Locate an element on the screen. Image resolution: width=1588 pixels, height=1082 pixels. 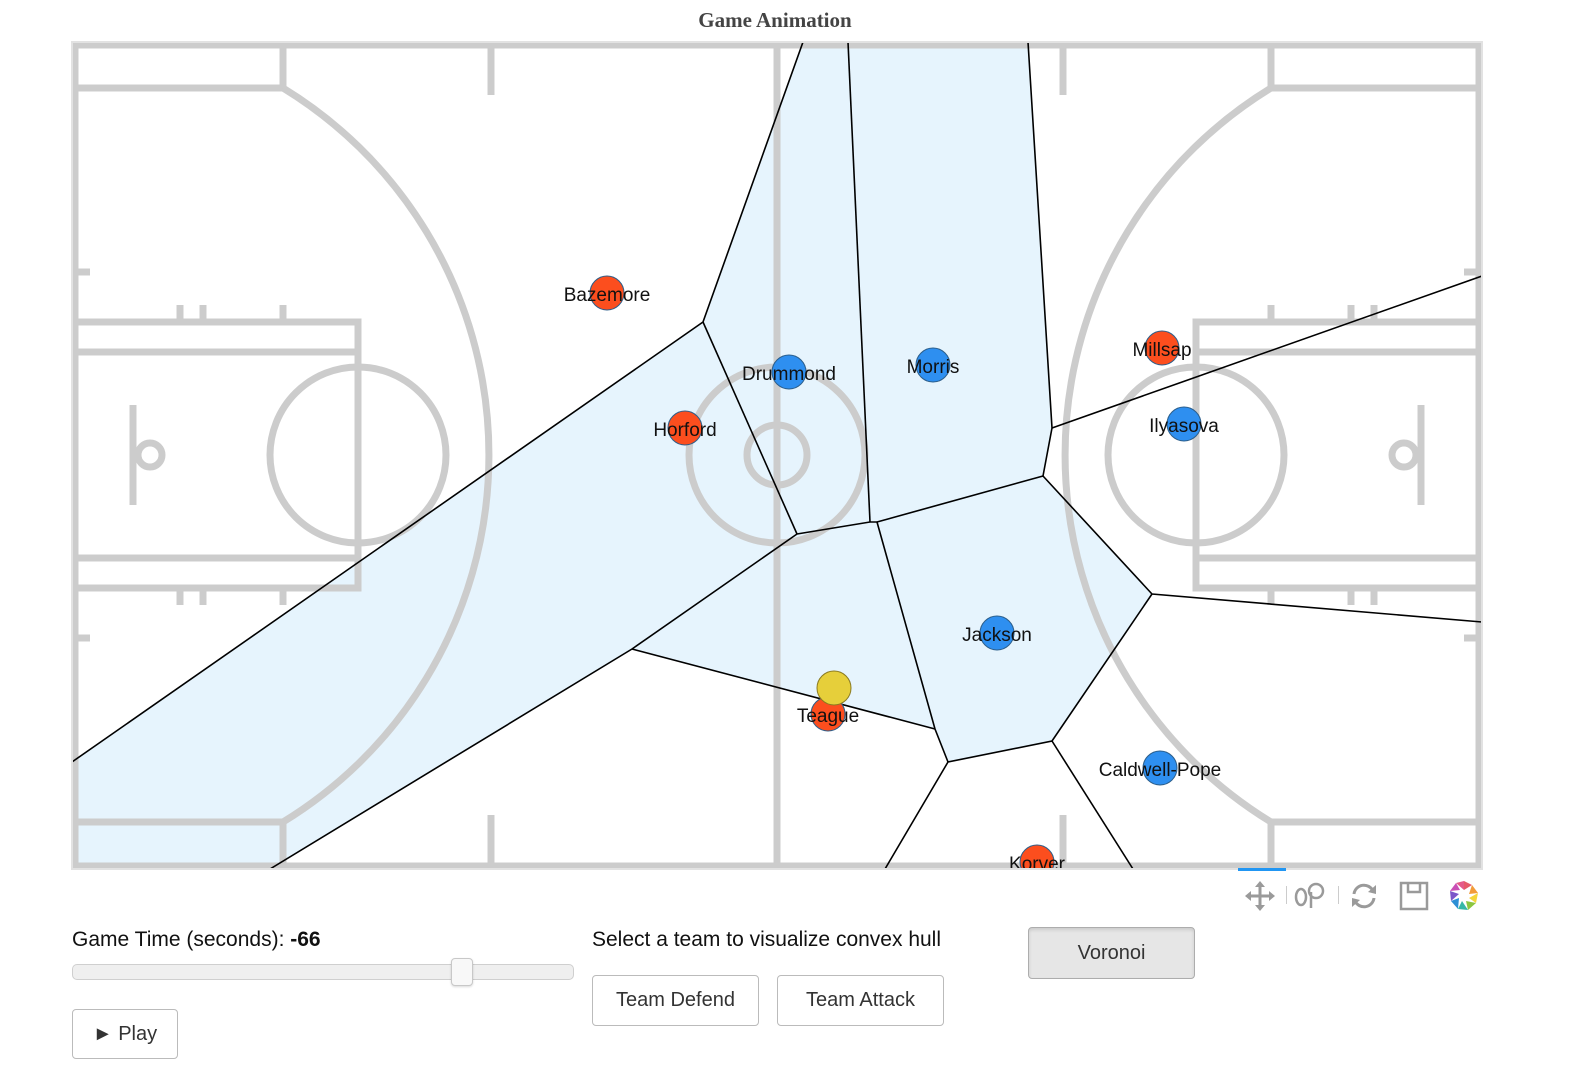
plot-toolbar is located at coordinates (1363, 893).